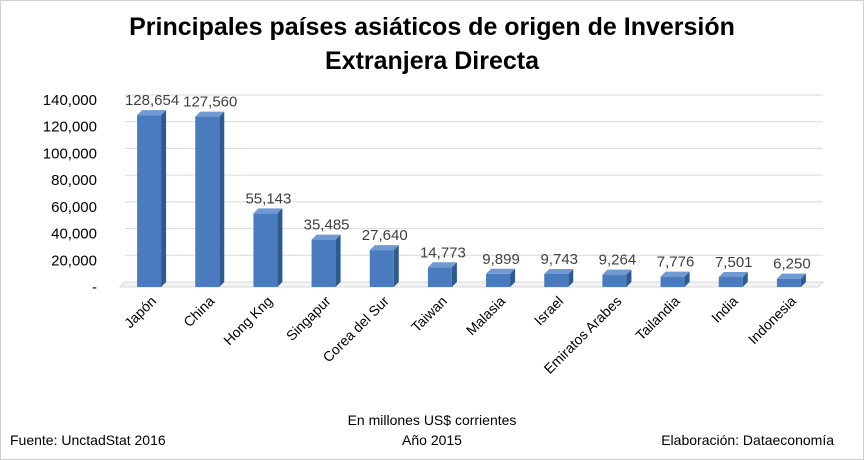 The height and width of the screenshot is (460, 864). Describe the element at coordinates (74, 207) in the screenshot. I see `y-tick-label: 60,000` at that location.